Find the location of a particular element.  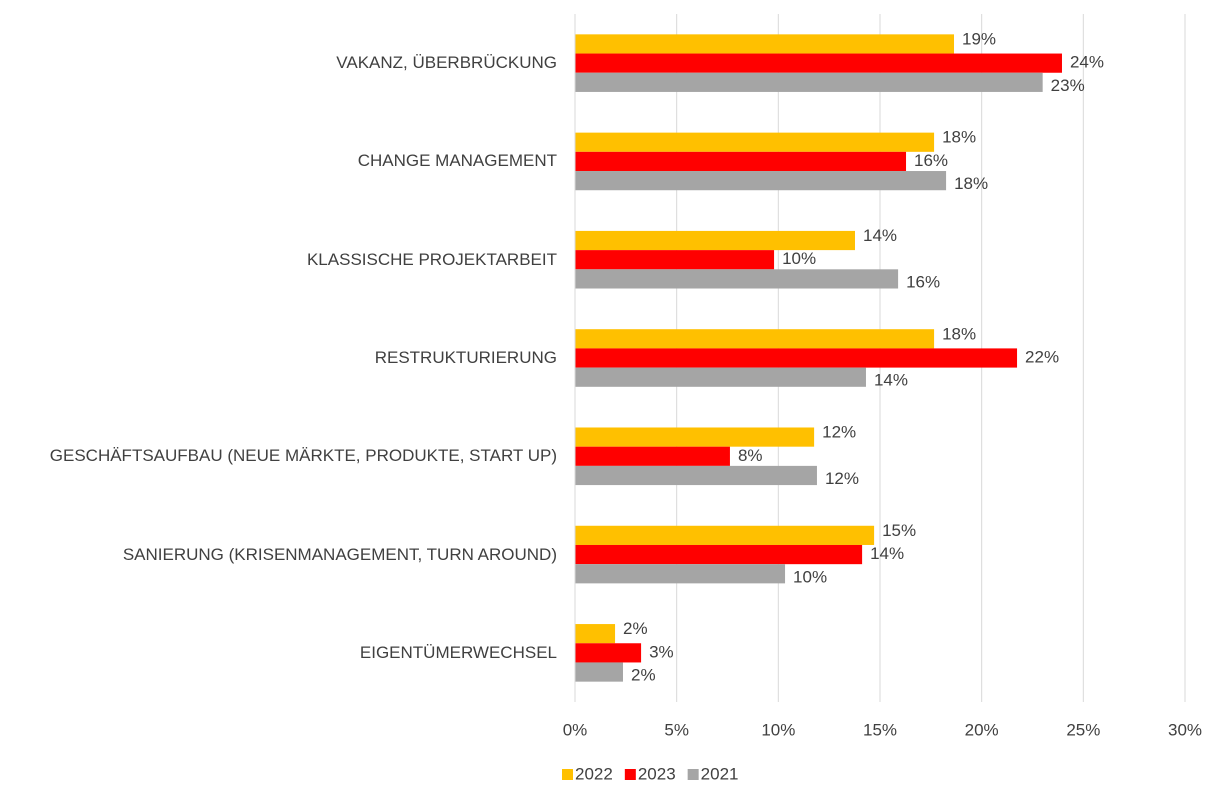

data-label: 15% is located at coordinates (899, 530).